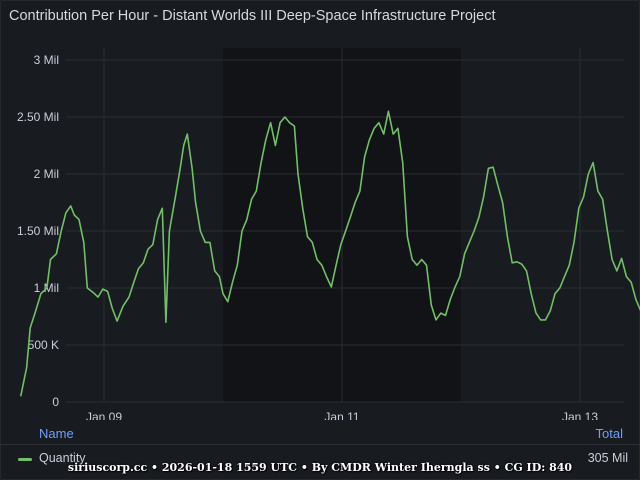 This screenshot has height=480, width=640. Describe the element at coordinates (43, 345) in the screenshot. I see `y-tick-label: 500 K` at that location.